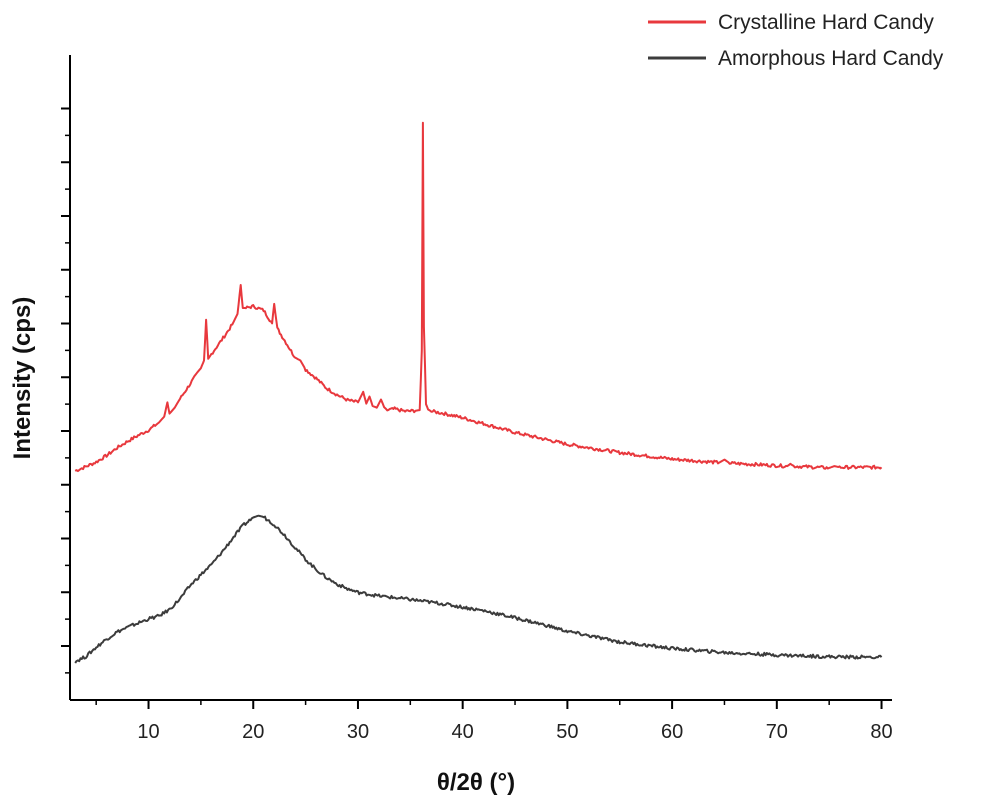 This screenshot has height=805, width=1000. I want to click on x-tick-label: 10, so click(148, 732).